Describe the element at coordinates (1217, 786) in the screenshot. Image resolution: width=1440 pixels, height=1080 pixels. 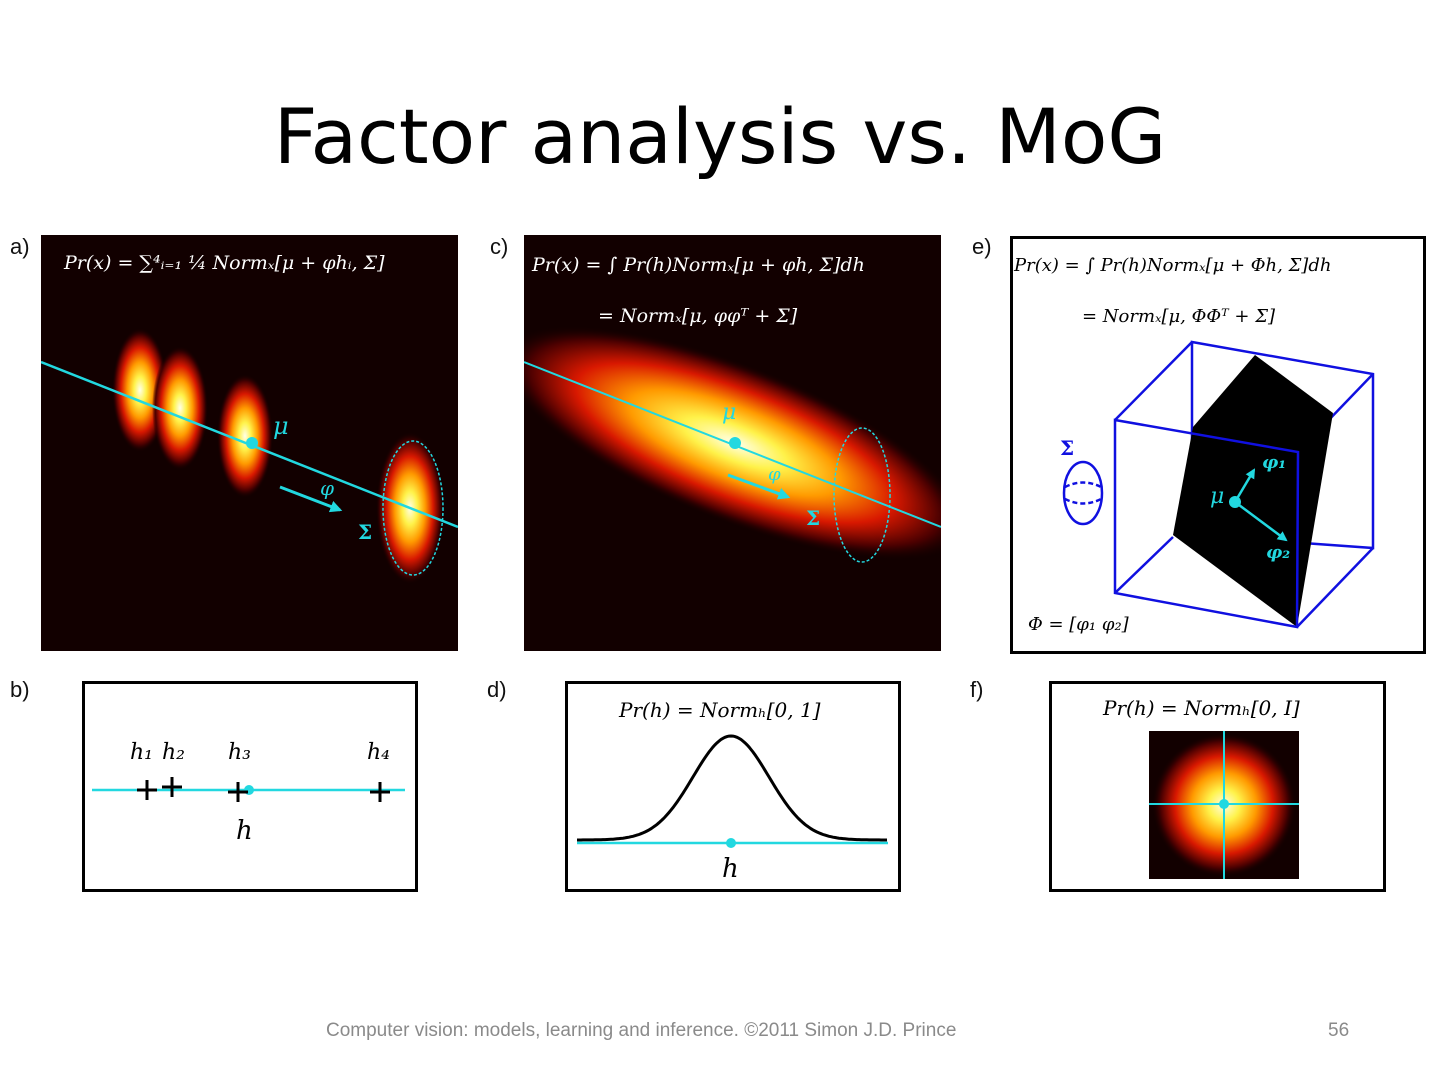
I see `panel-f-2d-prior` at that location.